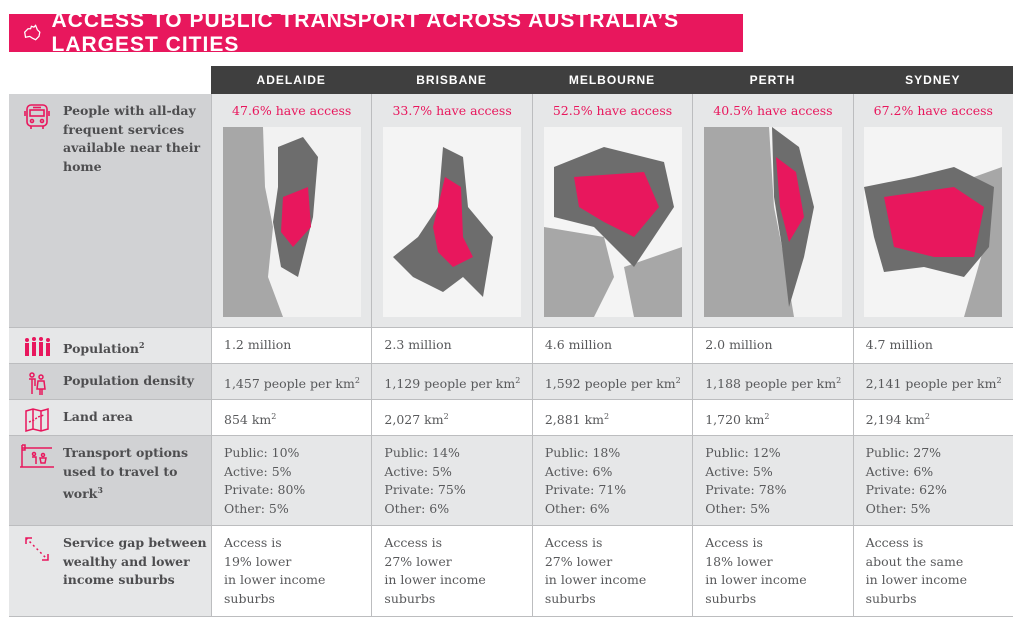 This screenshot has height=627, width=1024. What do you see at coordinates (452, 221) in the screenshot?
I see `brisbane-map` at bounding box center [452, 221].